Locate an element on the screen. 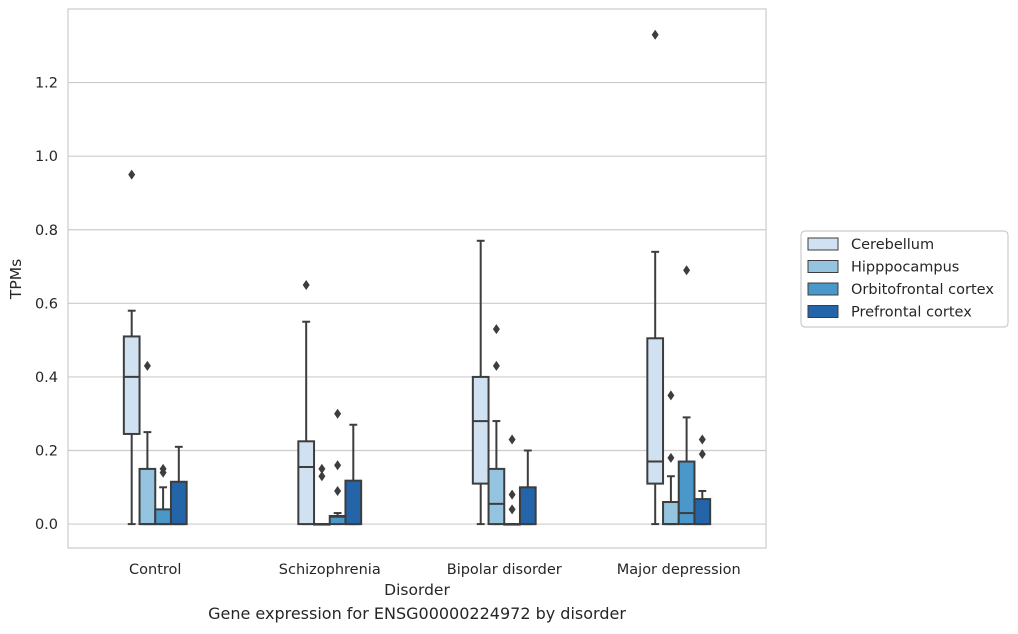 The height and width of the screenshot is (634, 1018). legend-swatch-hipppocampus is located at coordinates (823, 266).